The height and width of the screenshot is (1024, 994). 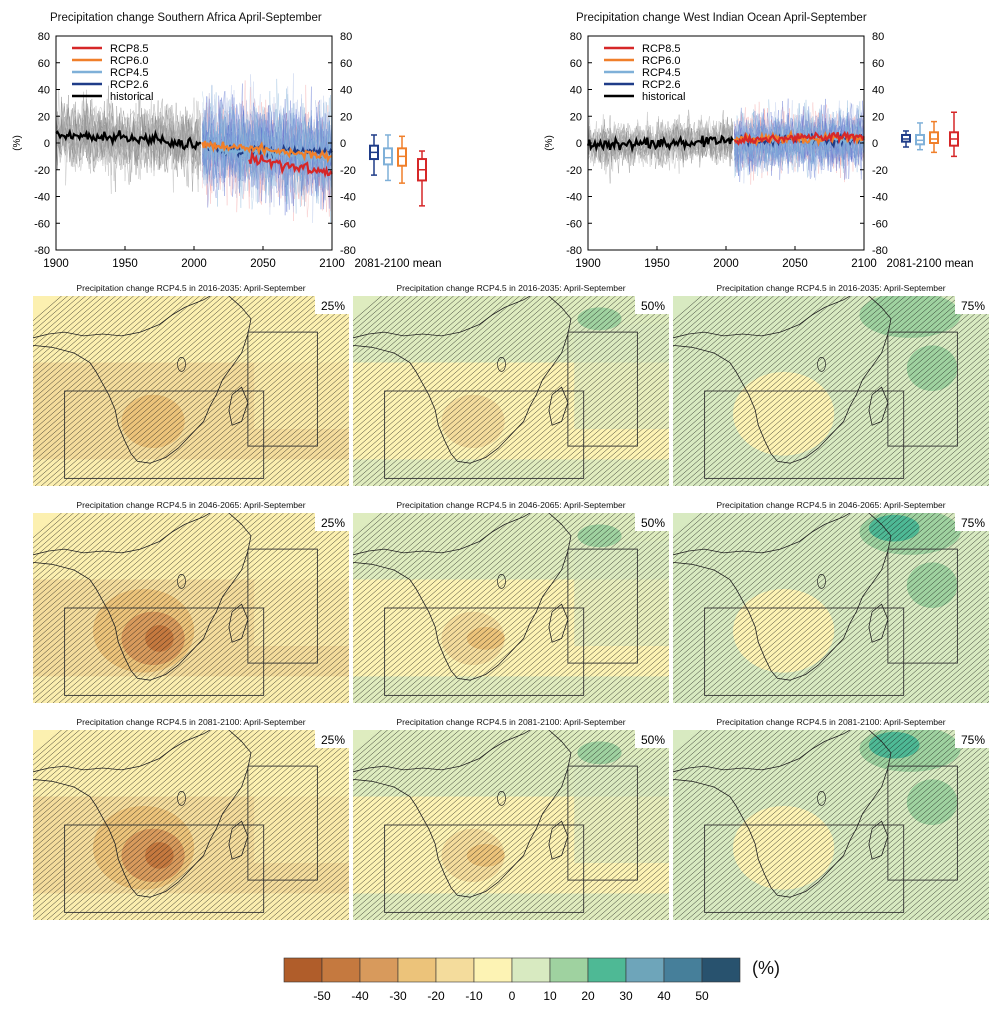 What do you see at coordinates (653, 740) in the screenshot?
I see `percentile-label: 50%` at bounding box center [653, 740].